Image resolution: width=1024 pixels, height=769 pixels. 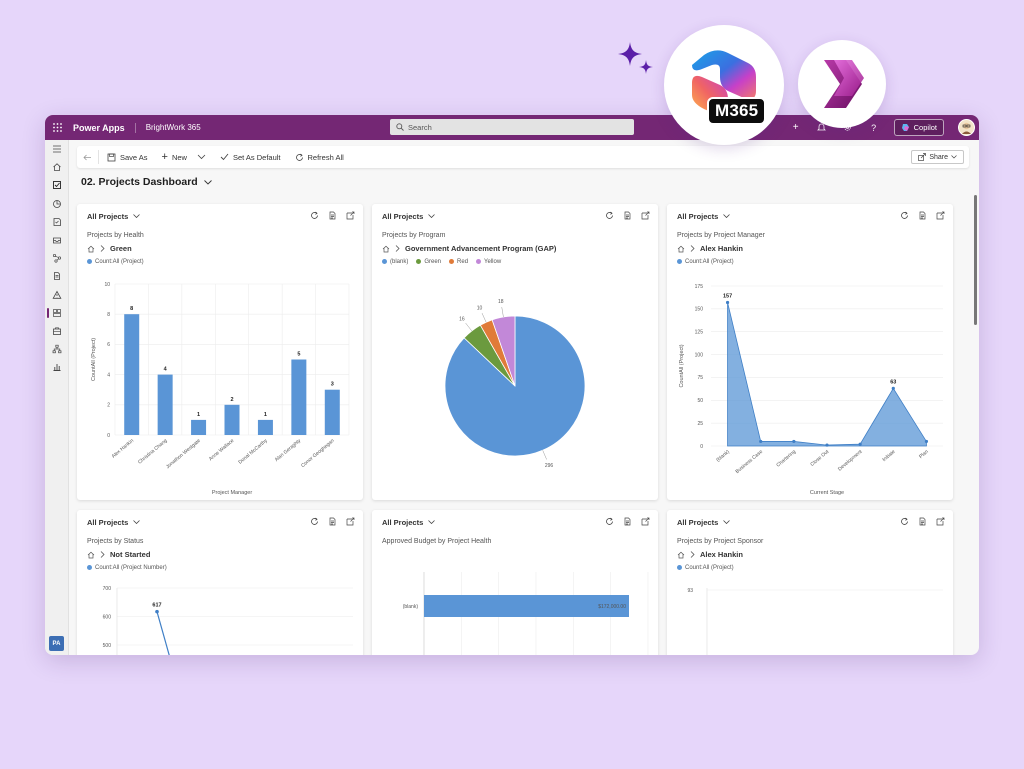 I want to click on nav-checklist-icon, so click(x=56, y=222).